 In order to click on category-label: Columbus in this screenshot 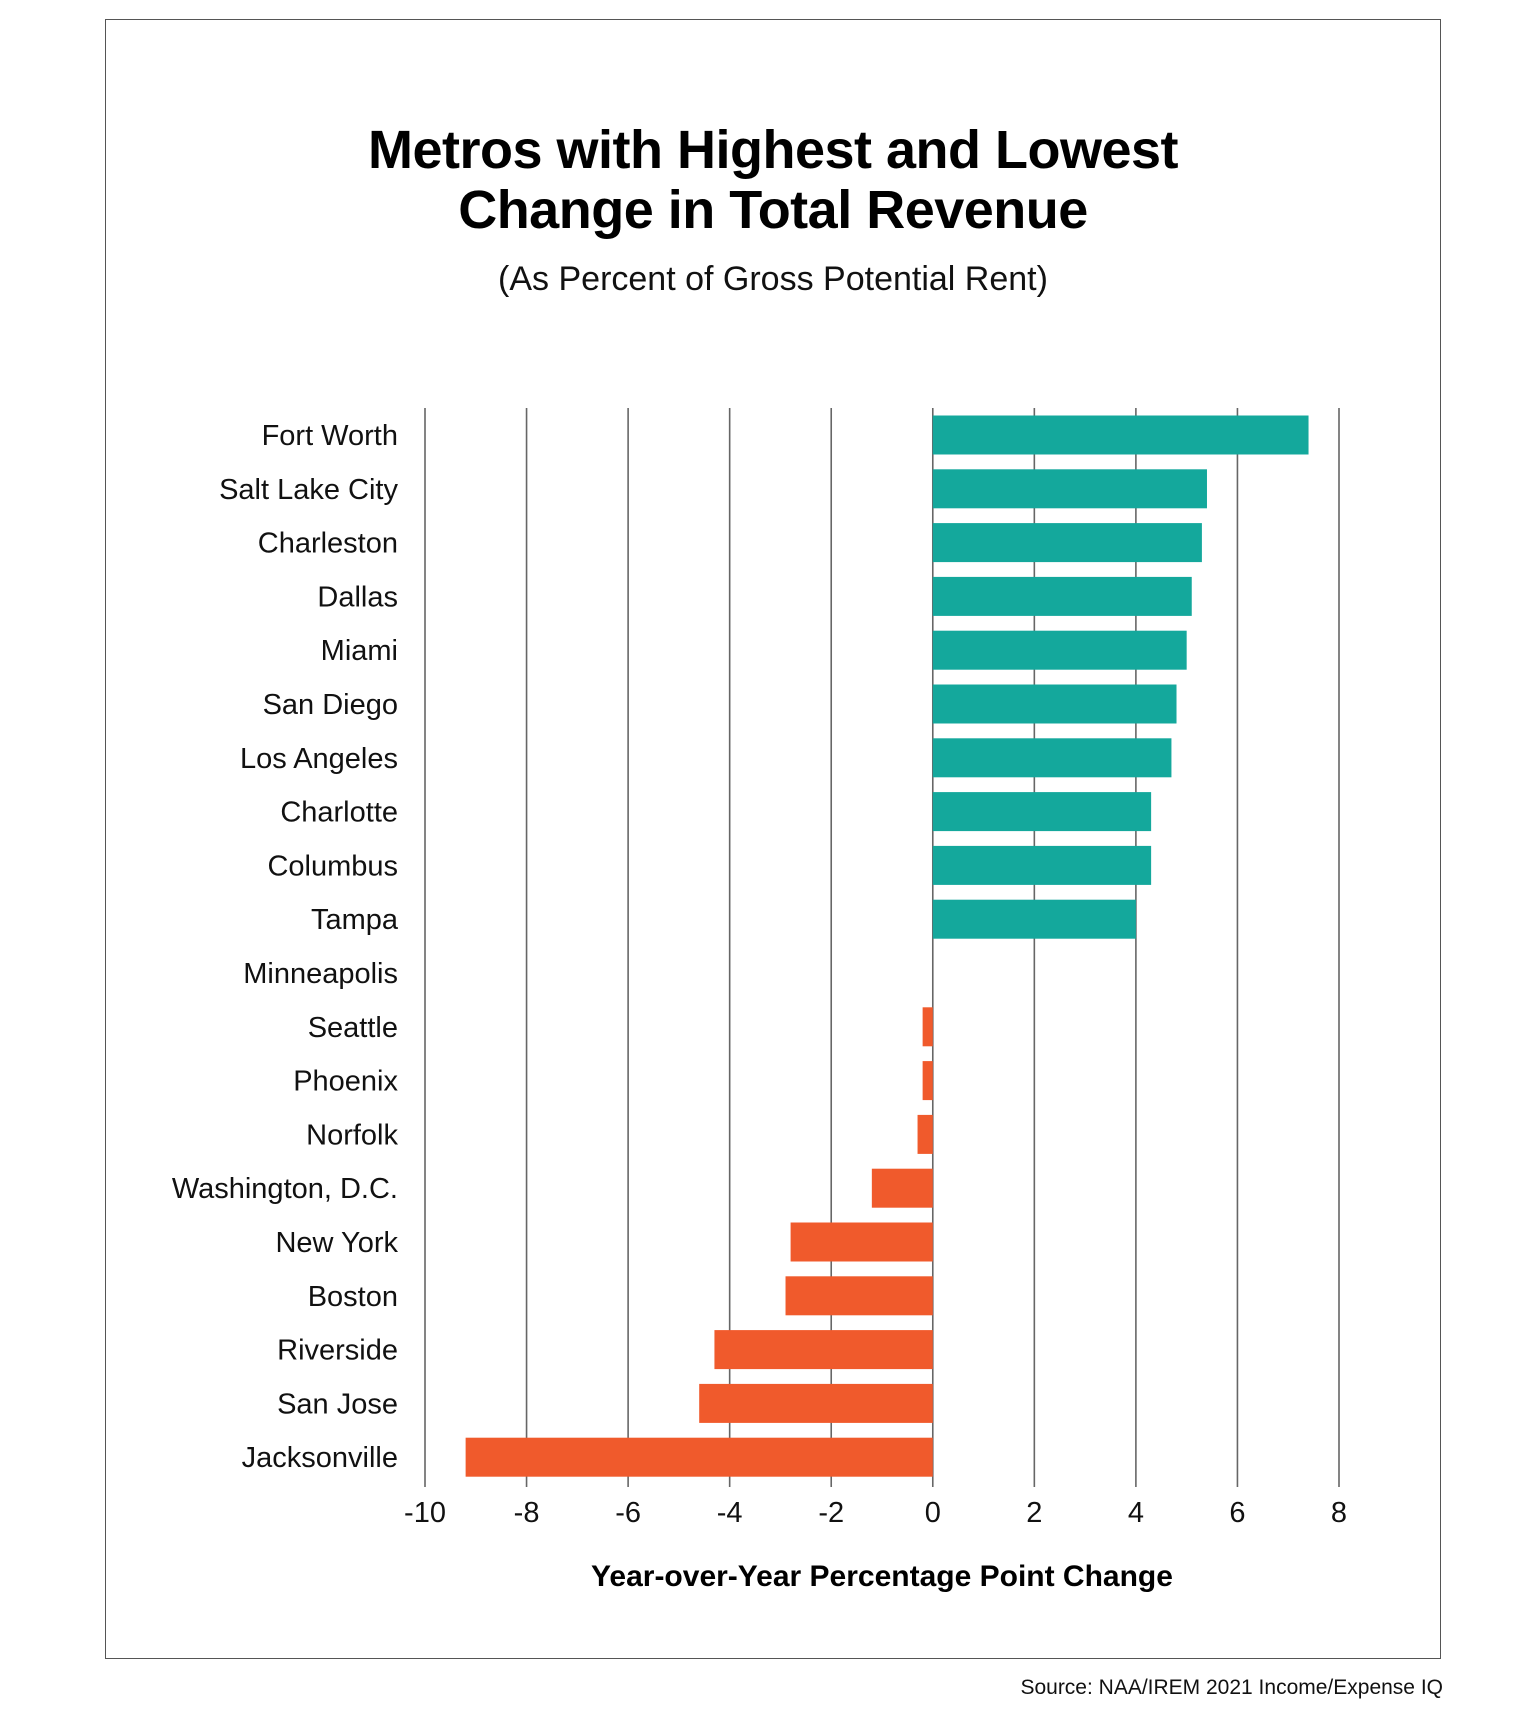, I will do `click(332, 866)`.